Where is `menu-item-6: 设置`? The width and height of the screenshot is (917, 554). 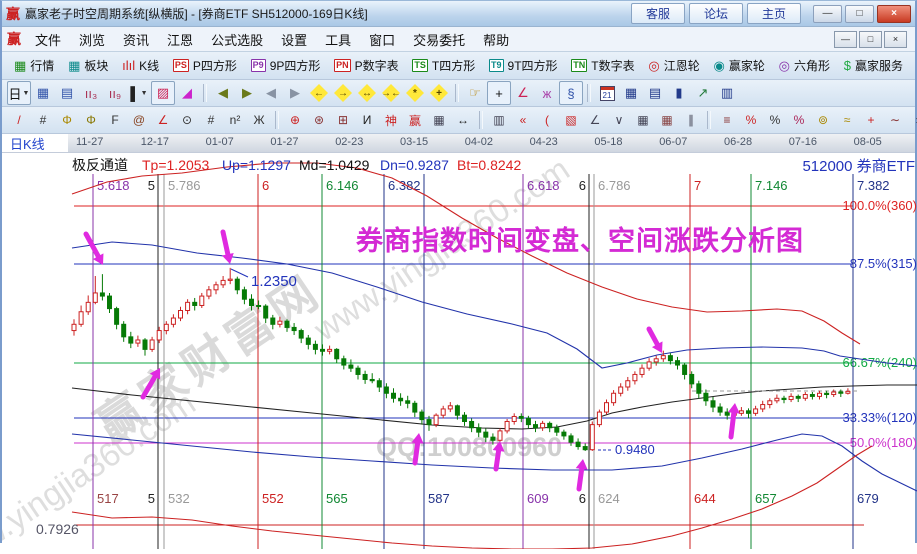 menu-item-6: 设置 is located at coordinates (294, 40).